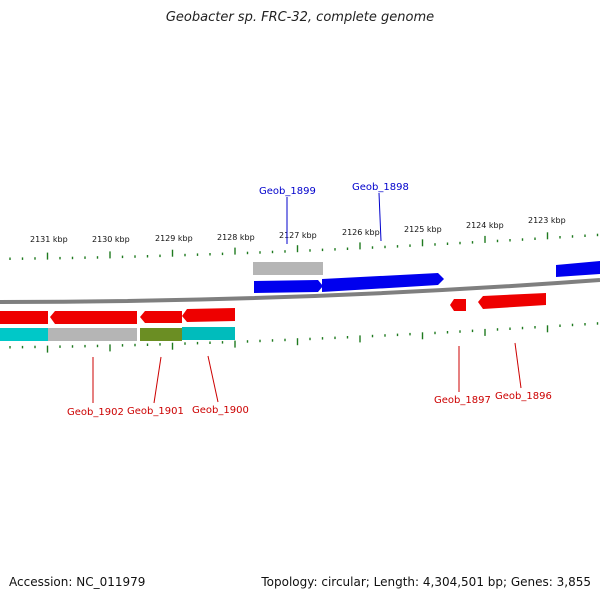 The width and height of the screenshot is (600, 600). Describe the element at coordinates (361, 232) in the screenshot. I see `tick-label-2126: 2126 kbp` at that location.